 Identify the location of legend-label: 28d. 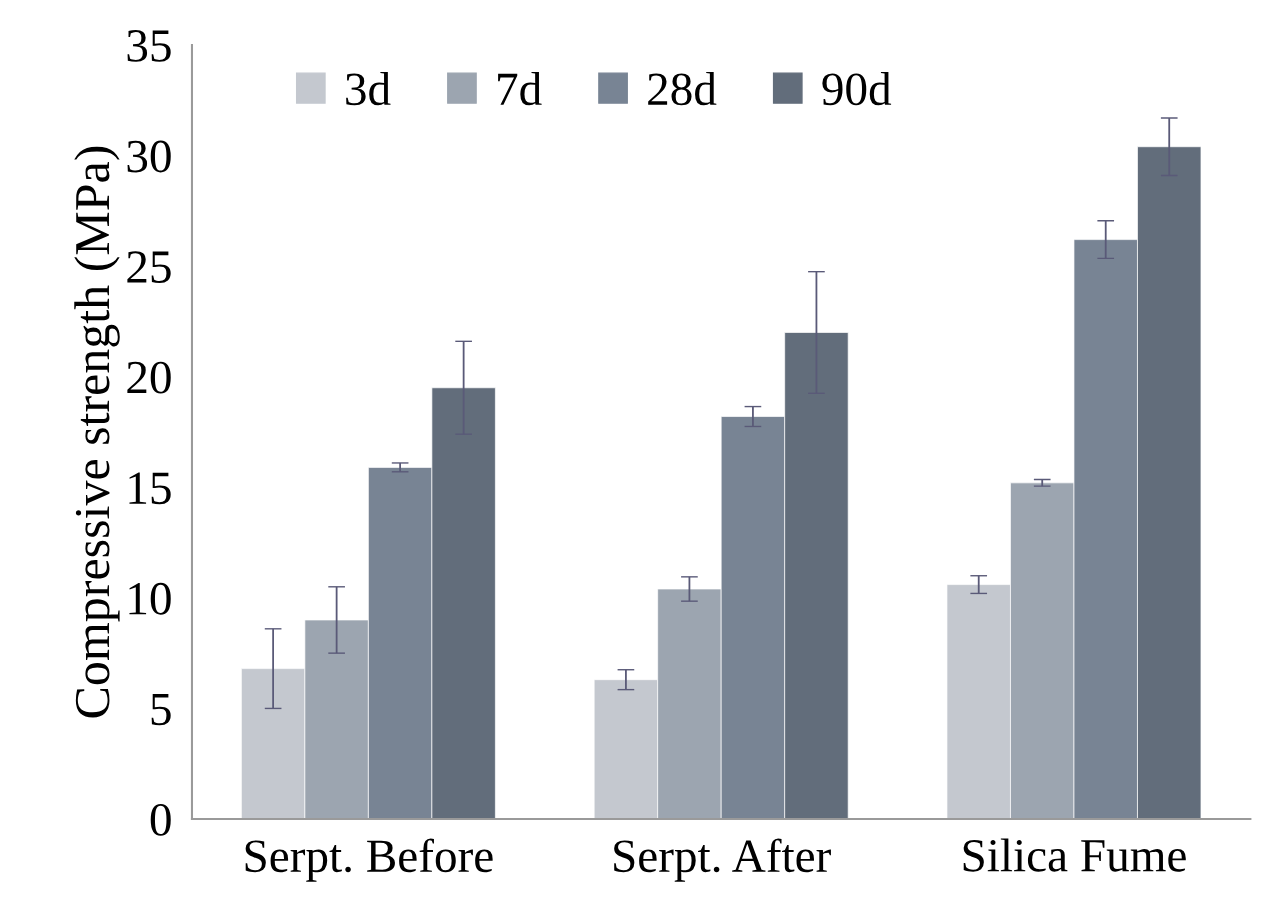
(682, 89).